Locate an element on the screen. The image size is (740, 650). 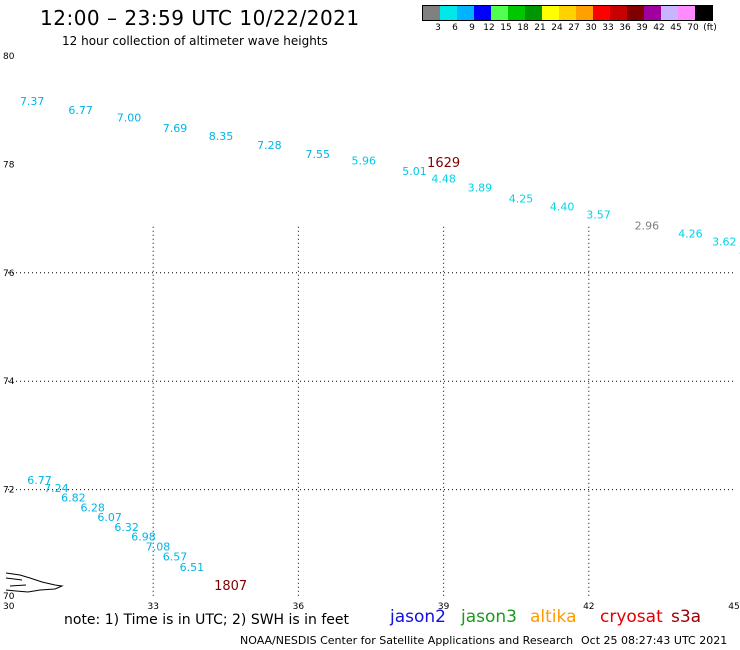
wave-height-label: 6.28 is located at coordinates (92, 507).